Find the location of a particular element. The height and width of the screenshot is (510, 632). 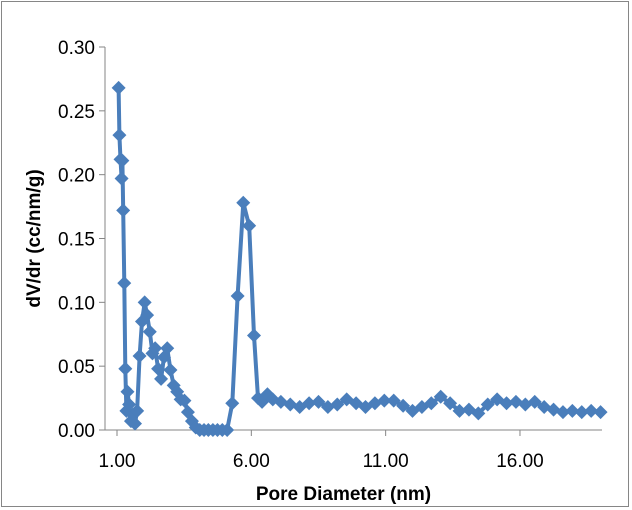

y-tick-label: 0.25 is located at coordinates (76, 112).